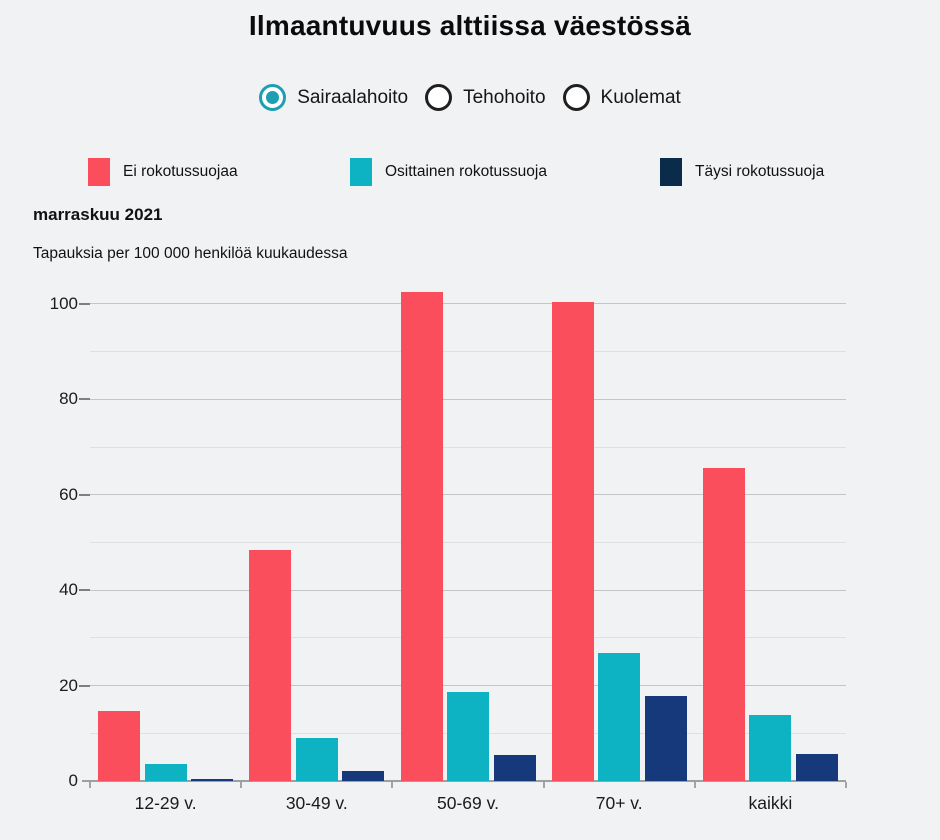 This screenshot has height=840, width=940. I want to click on legend-label: Ei rokotussuojaa, so click(180, 171).